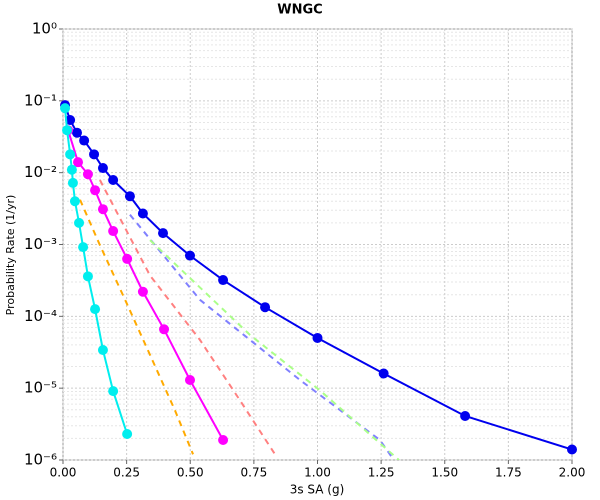 This screenshot has width=600, height=500. What do you see at coordinates (299, 10) in the screenshot?
I see `chart-title: WNGC` at bounding box center [299, 10].